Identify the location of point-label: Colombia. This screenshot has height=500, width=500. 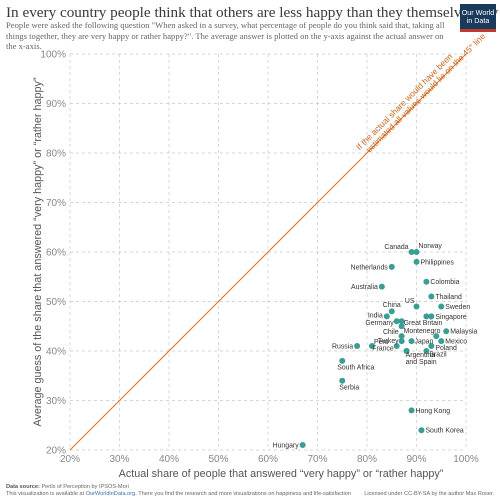
(444, 282).